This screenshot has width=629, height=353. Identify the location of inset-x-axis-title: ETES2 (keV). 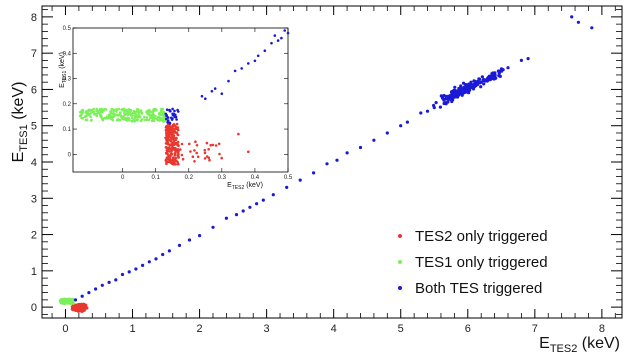
(245, 186).